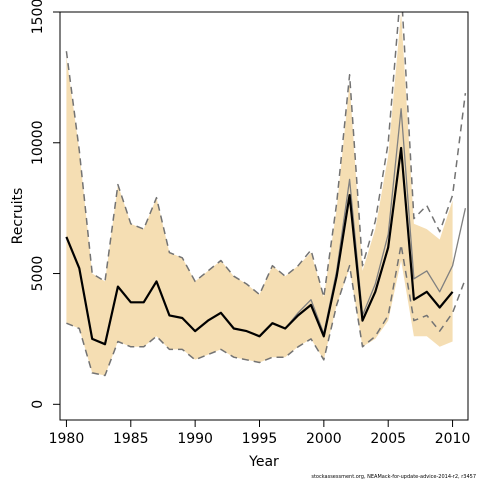 This screenshot has width=480, height=480. Describe the element at coordinates (45, 204) in the screenshot. I see `y-axis: 0 5000 10000 15000` at that location.